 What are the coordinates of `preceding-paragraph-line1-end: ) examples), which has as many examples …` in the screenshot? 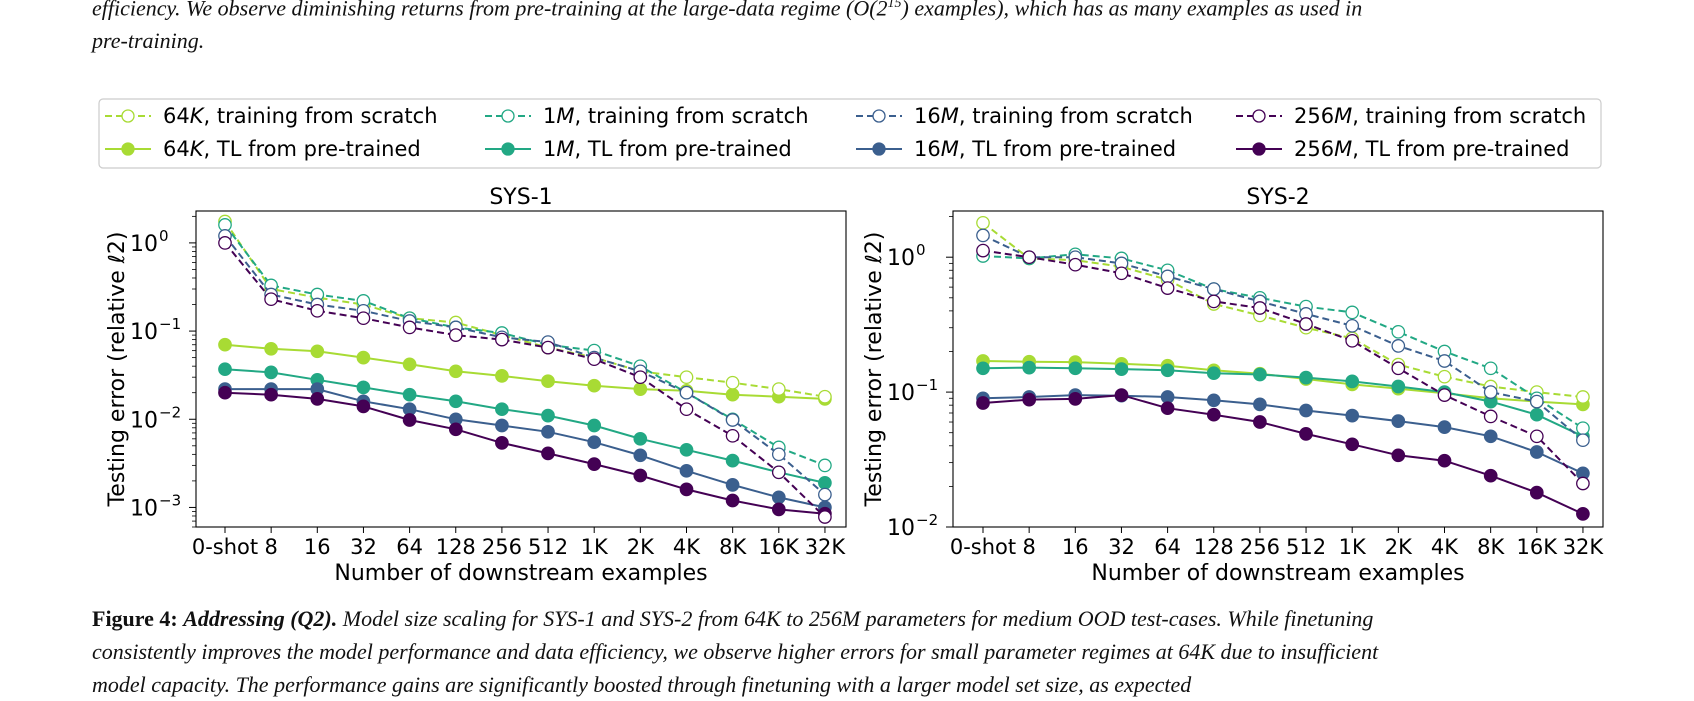 It's located at (1132, 10).